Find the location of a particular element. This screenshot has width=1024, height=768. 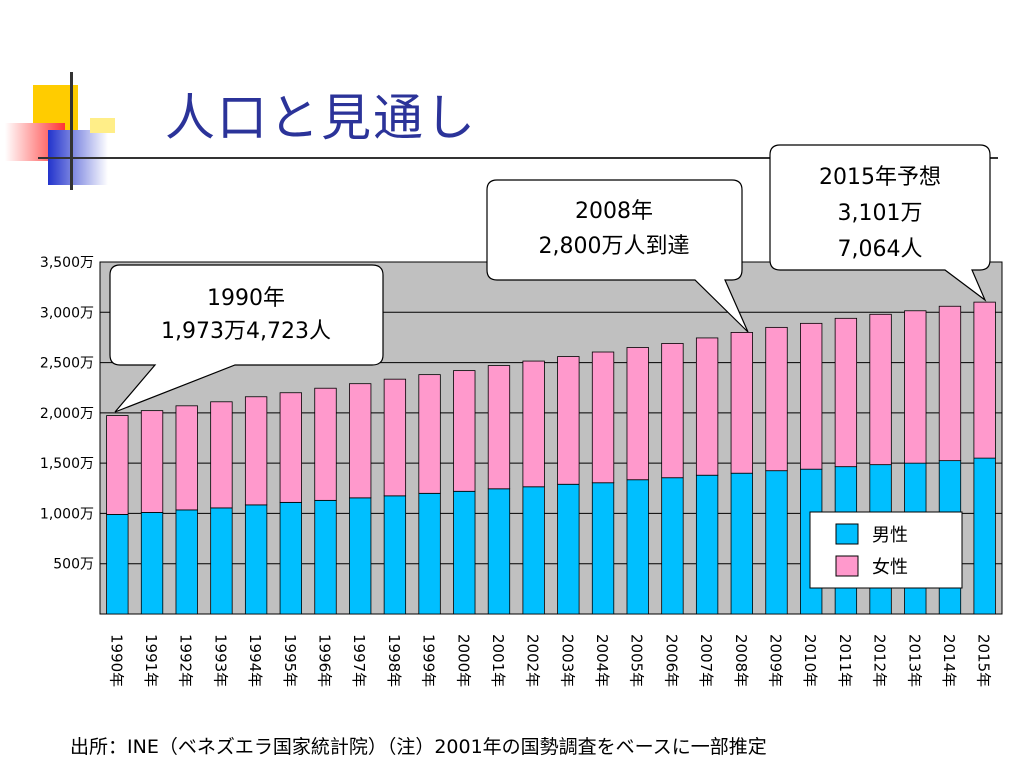

callout-2015-line2: 3,101万 is located at coordinates (880, 213).